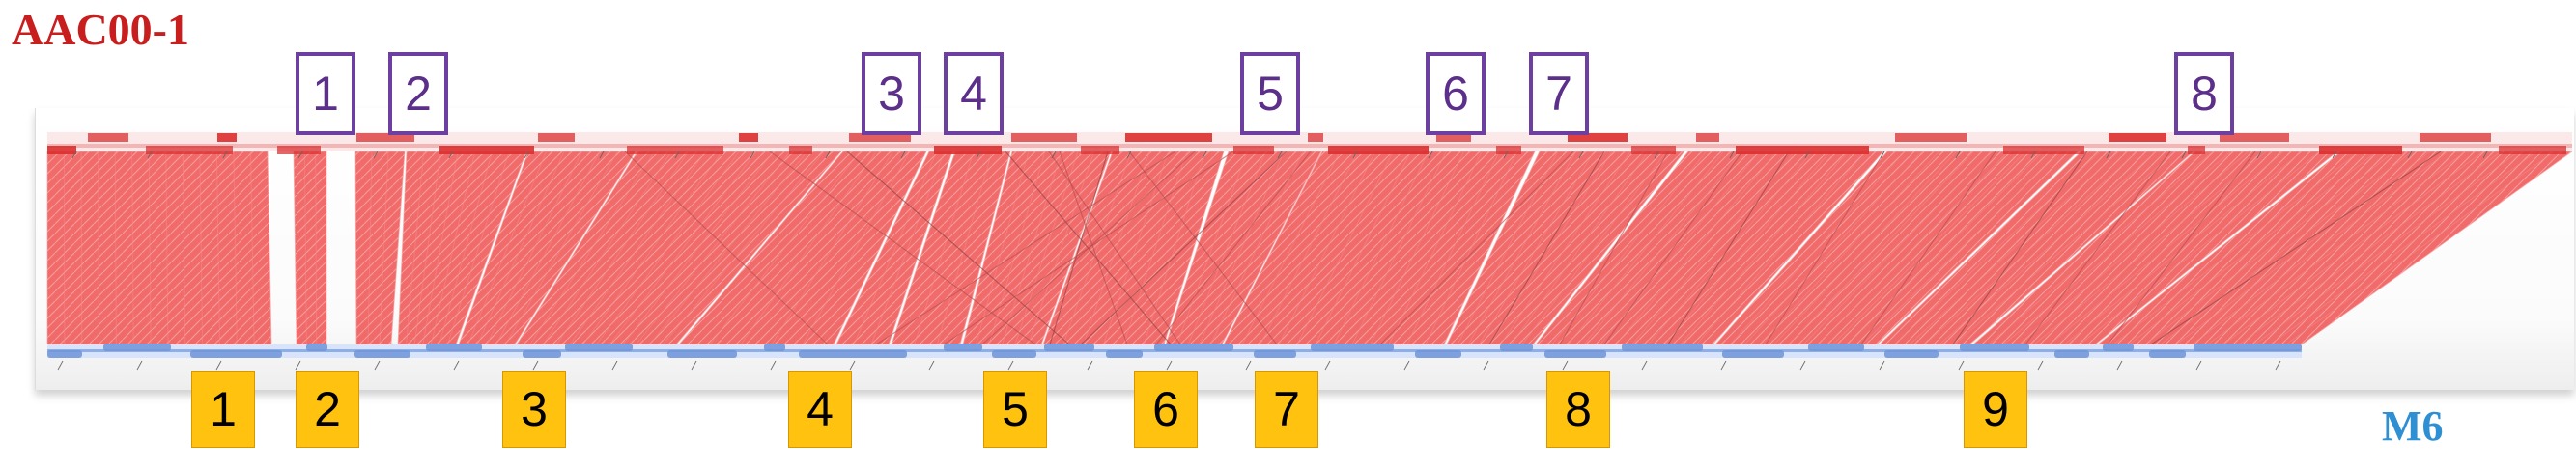  I want to click on genome-title-aac00-1: AAC00-1, so click(100, 30).